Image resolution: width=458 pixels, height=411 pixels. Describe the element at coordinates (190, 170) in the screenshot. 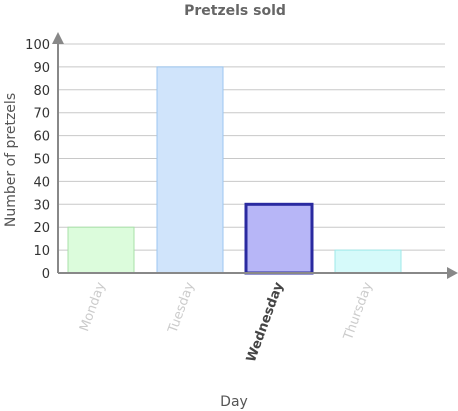

I see `bar-tuesday` at that location.